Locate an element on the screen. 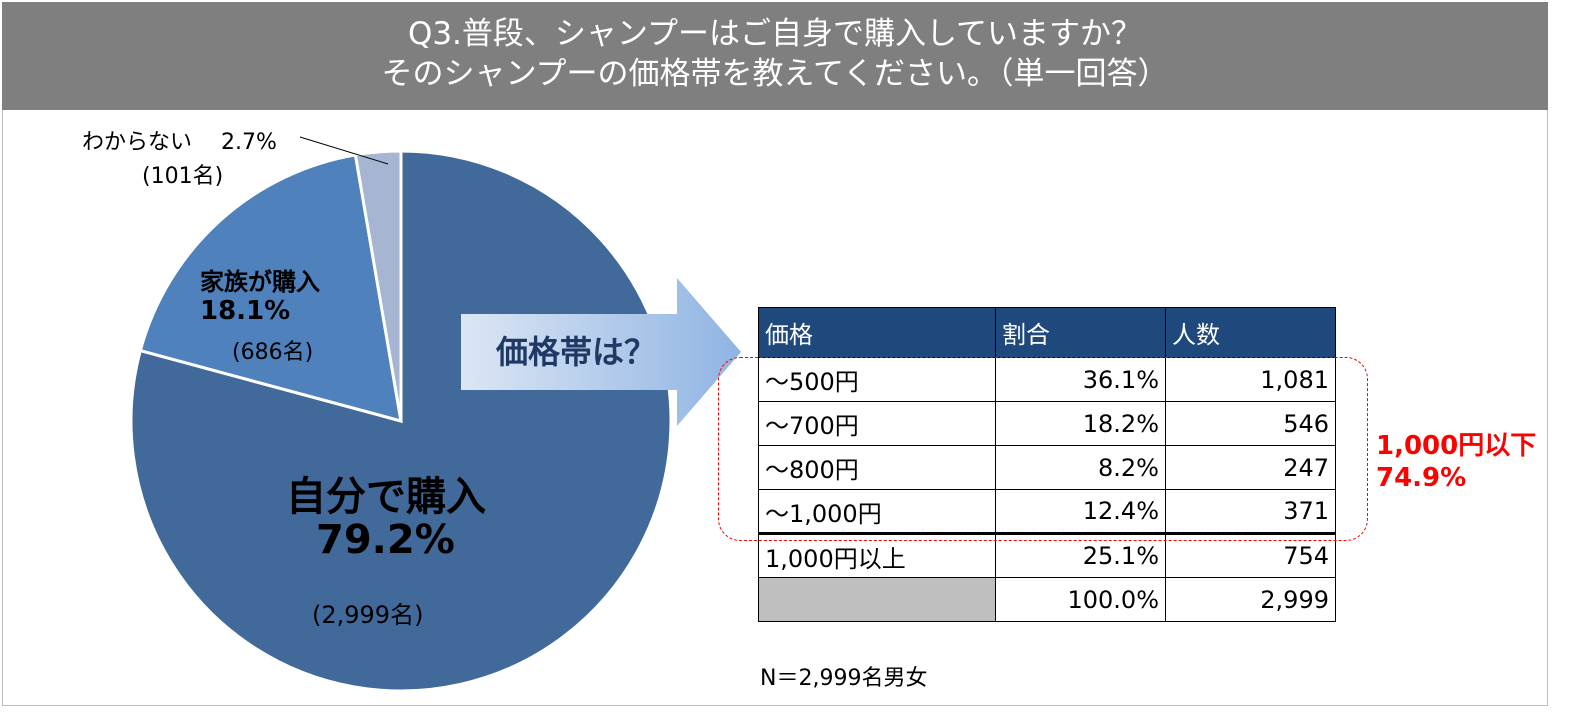 The height and width of the screenshot is (713, 1578). row-price: ～700円 is located at coordinates (877, 423).